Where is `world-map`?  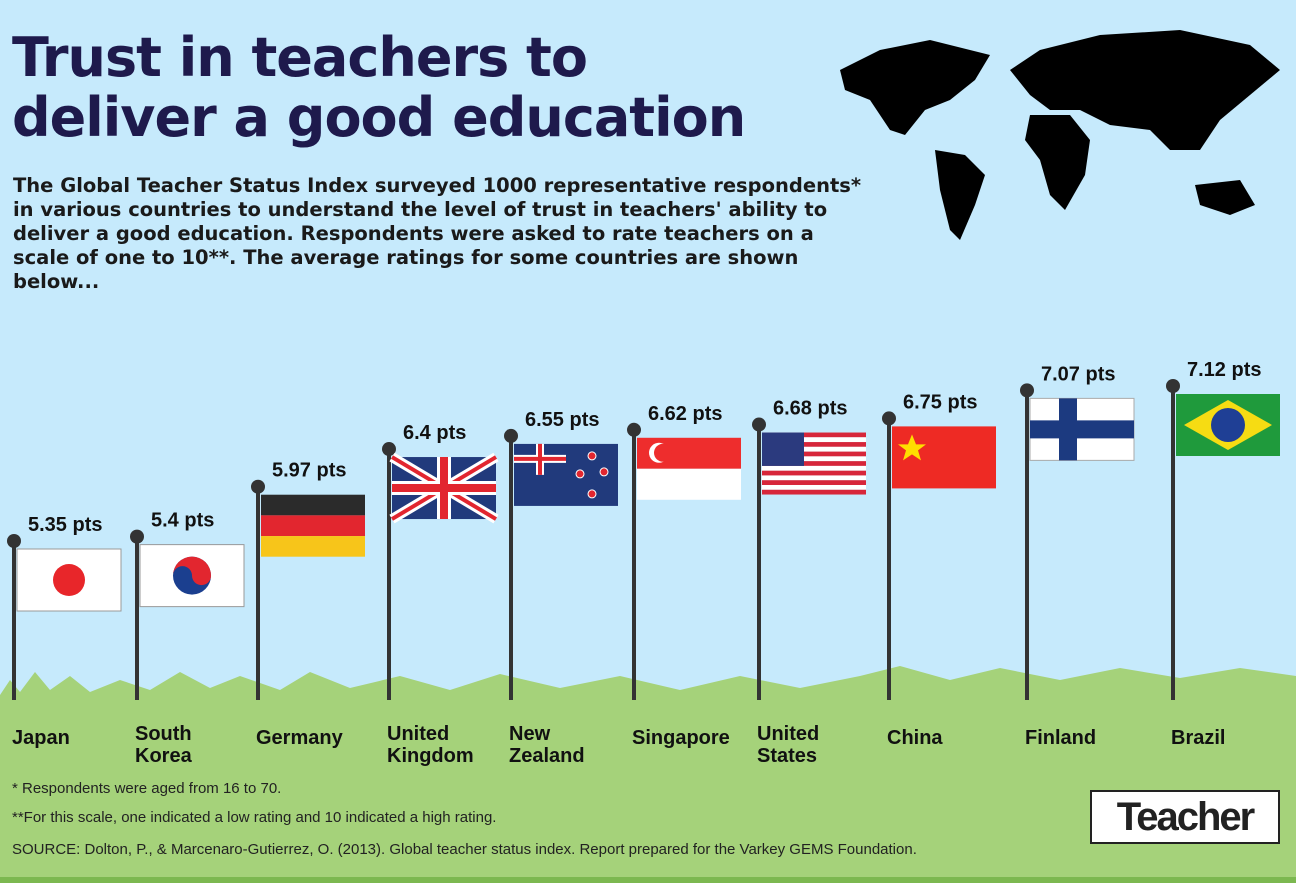 world-map is located at coordinates (1060, 135).